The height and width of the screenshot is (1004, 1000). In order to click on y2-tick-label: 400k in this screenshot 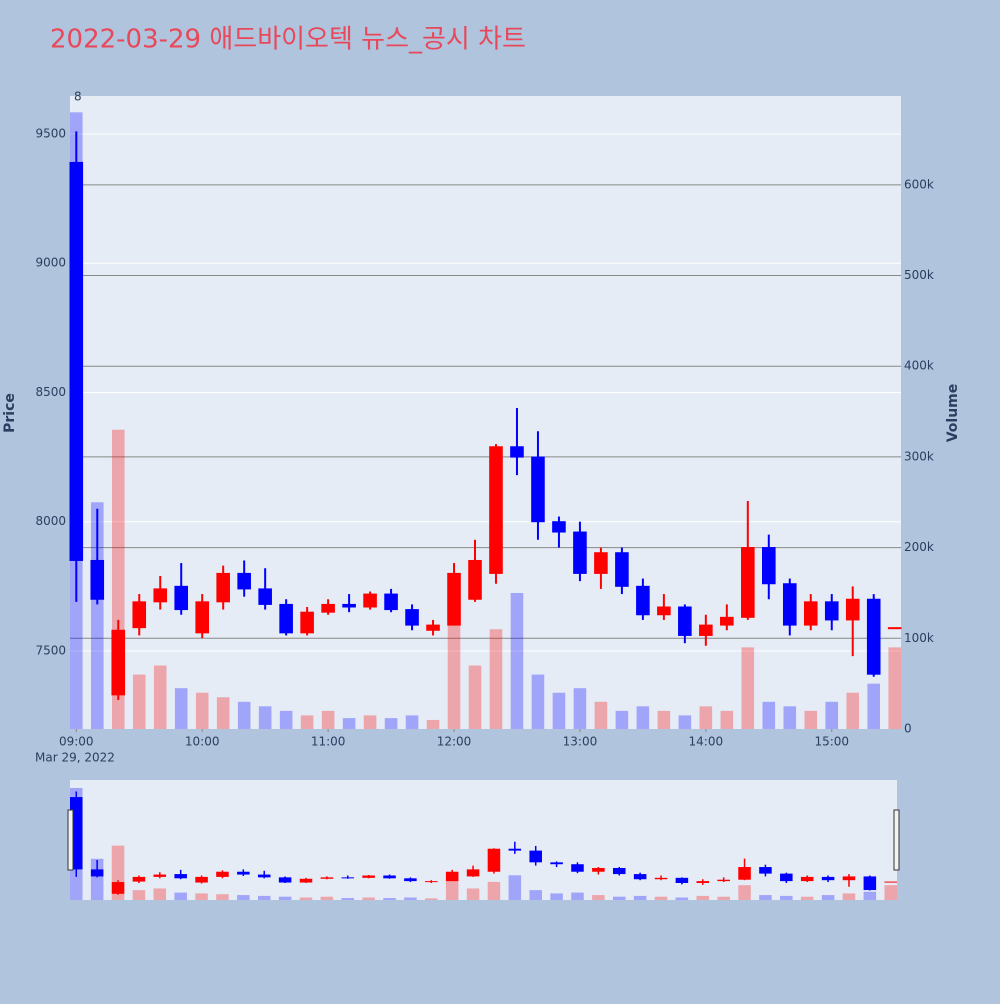, I will do `click(919, 366)`.